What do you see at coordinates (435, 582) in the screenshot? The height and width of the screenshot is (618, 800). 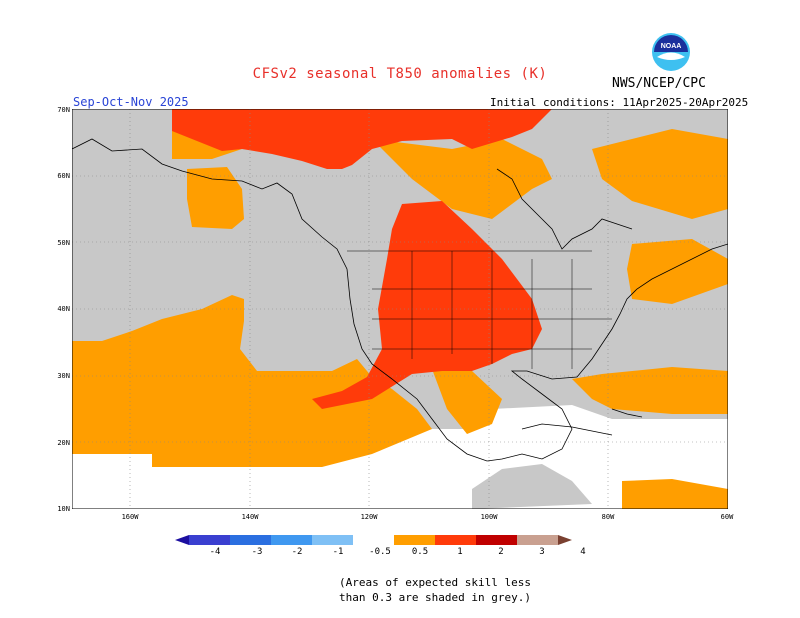 I see `footnote-line-1: (Areas of expected skill less` at bounding box center [435, 582].